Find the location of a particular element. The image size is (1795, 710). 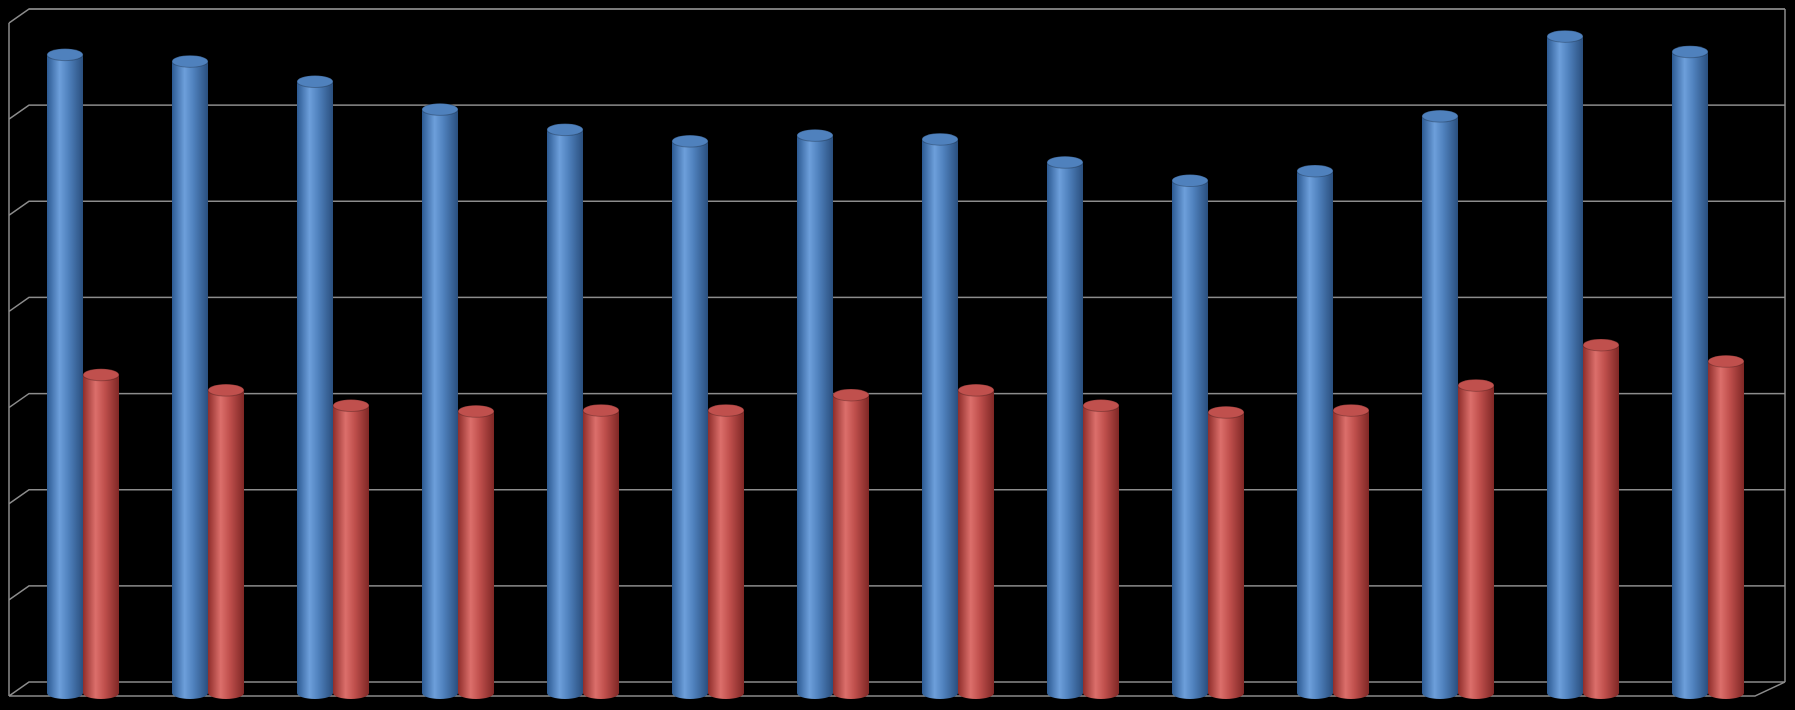

floor-edge is located at coordinates (897, 689).